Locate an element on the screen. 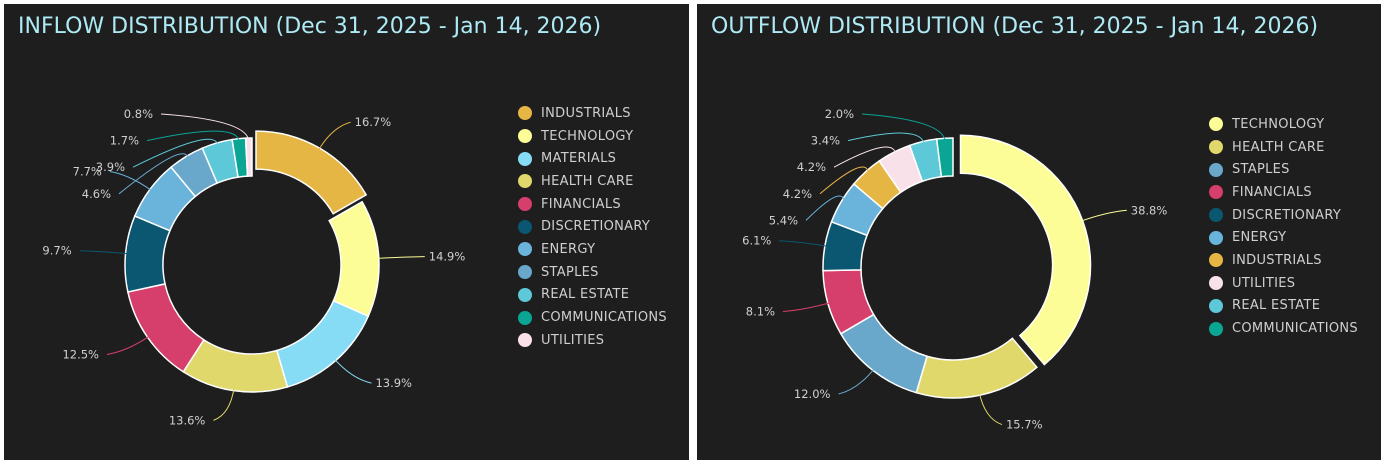 The height and width of the screenshot is (464, 1385). data-label: 5.4% is located at coordinates (783, 220).